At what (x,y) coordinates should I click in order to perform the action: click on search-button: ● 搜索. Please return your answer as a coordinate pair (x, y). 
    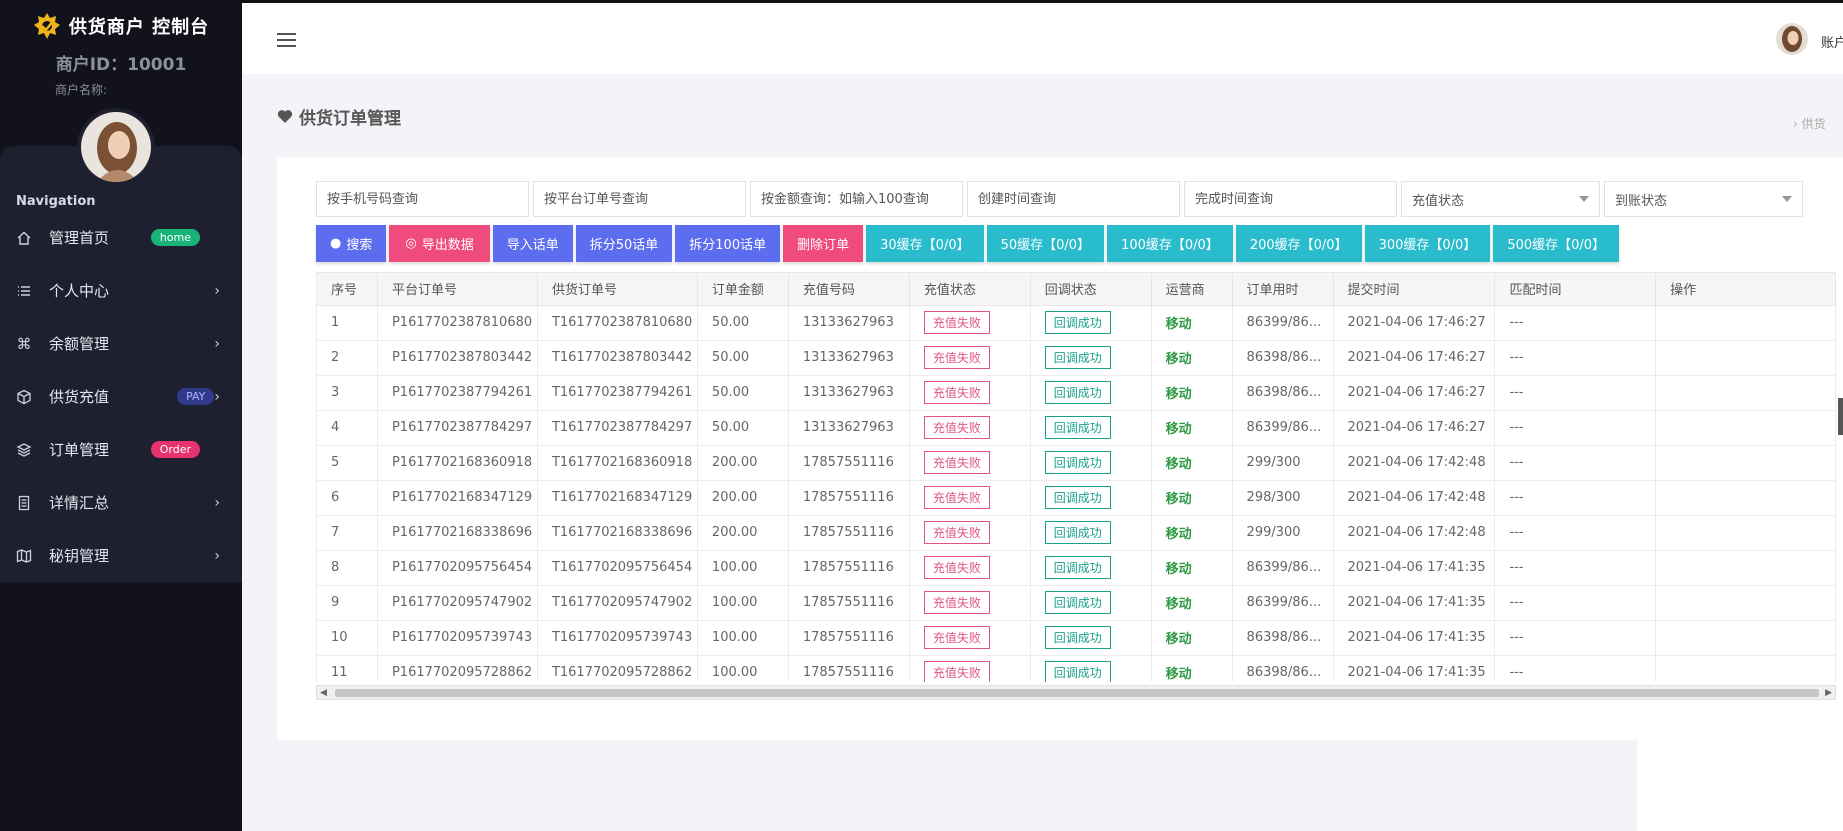
    Looking at the image, I should click on (351, 243).